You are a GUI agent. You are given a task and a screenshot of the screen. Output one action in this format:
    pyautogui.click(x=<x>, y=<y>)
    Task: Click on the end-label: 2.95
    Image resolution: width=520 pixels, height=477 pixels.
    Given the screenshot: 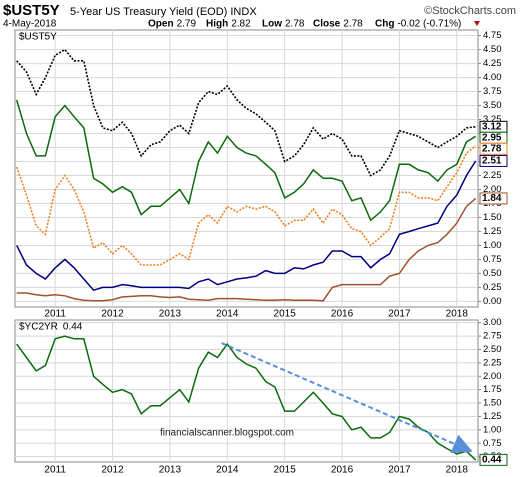 What is the action you would take?
    pyautogui.click(x=492, y=137)
    